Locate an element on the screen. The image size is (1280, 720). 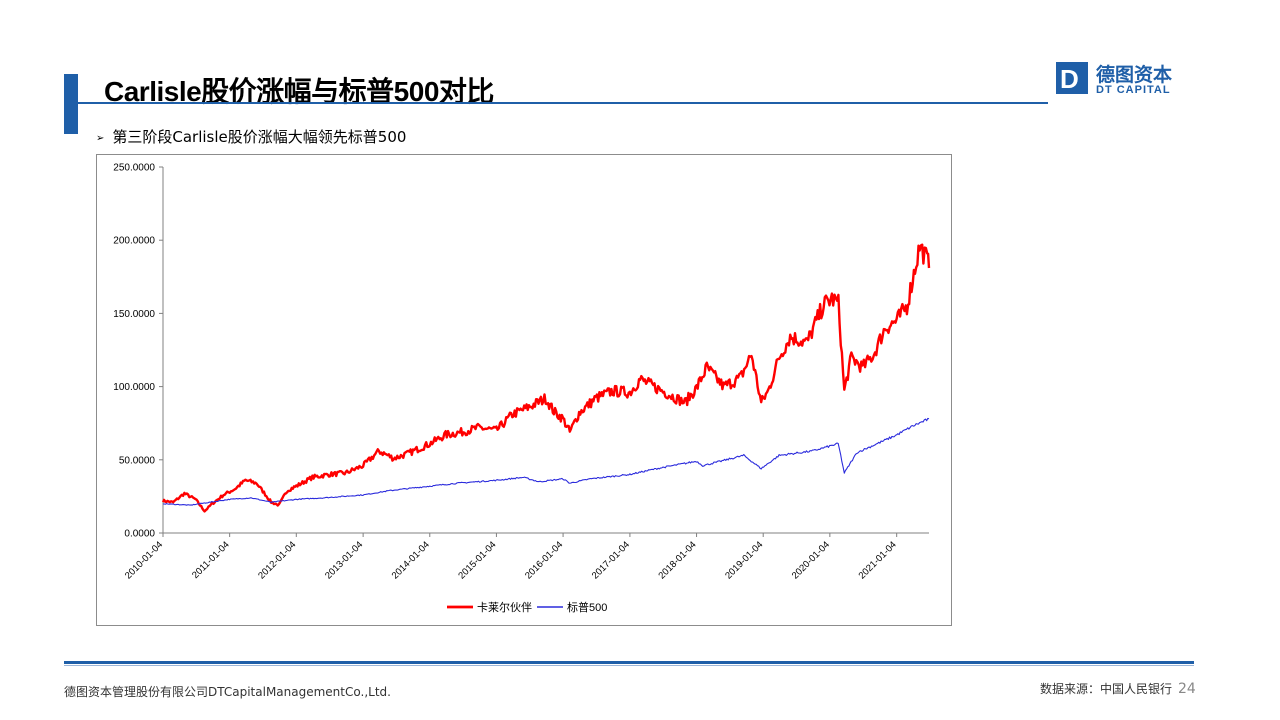
legend-label-carlisle: 卡莱尔伙伴 is located at coordinates (504, 607).